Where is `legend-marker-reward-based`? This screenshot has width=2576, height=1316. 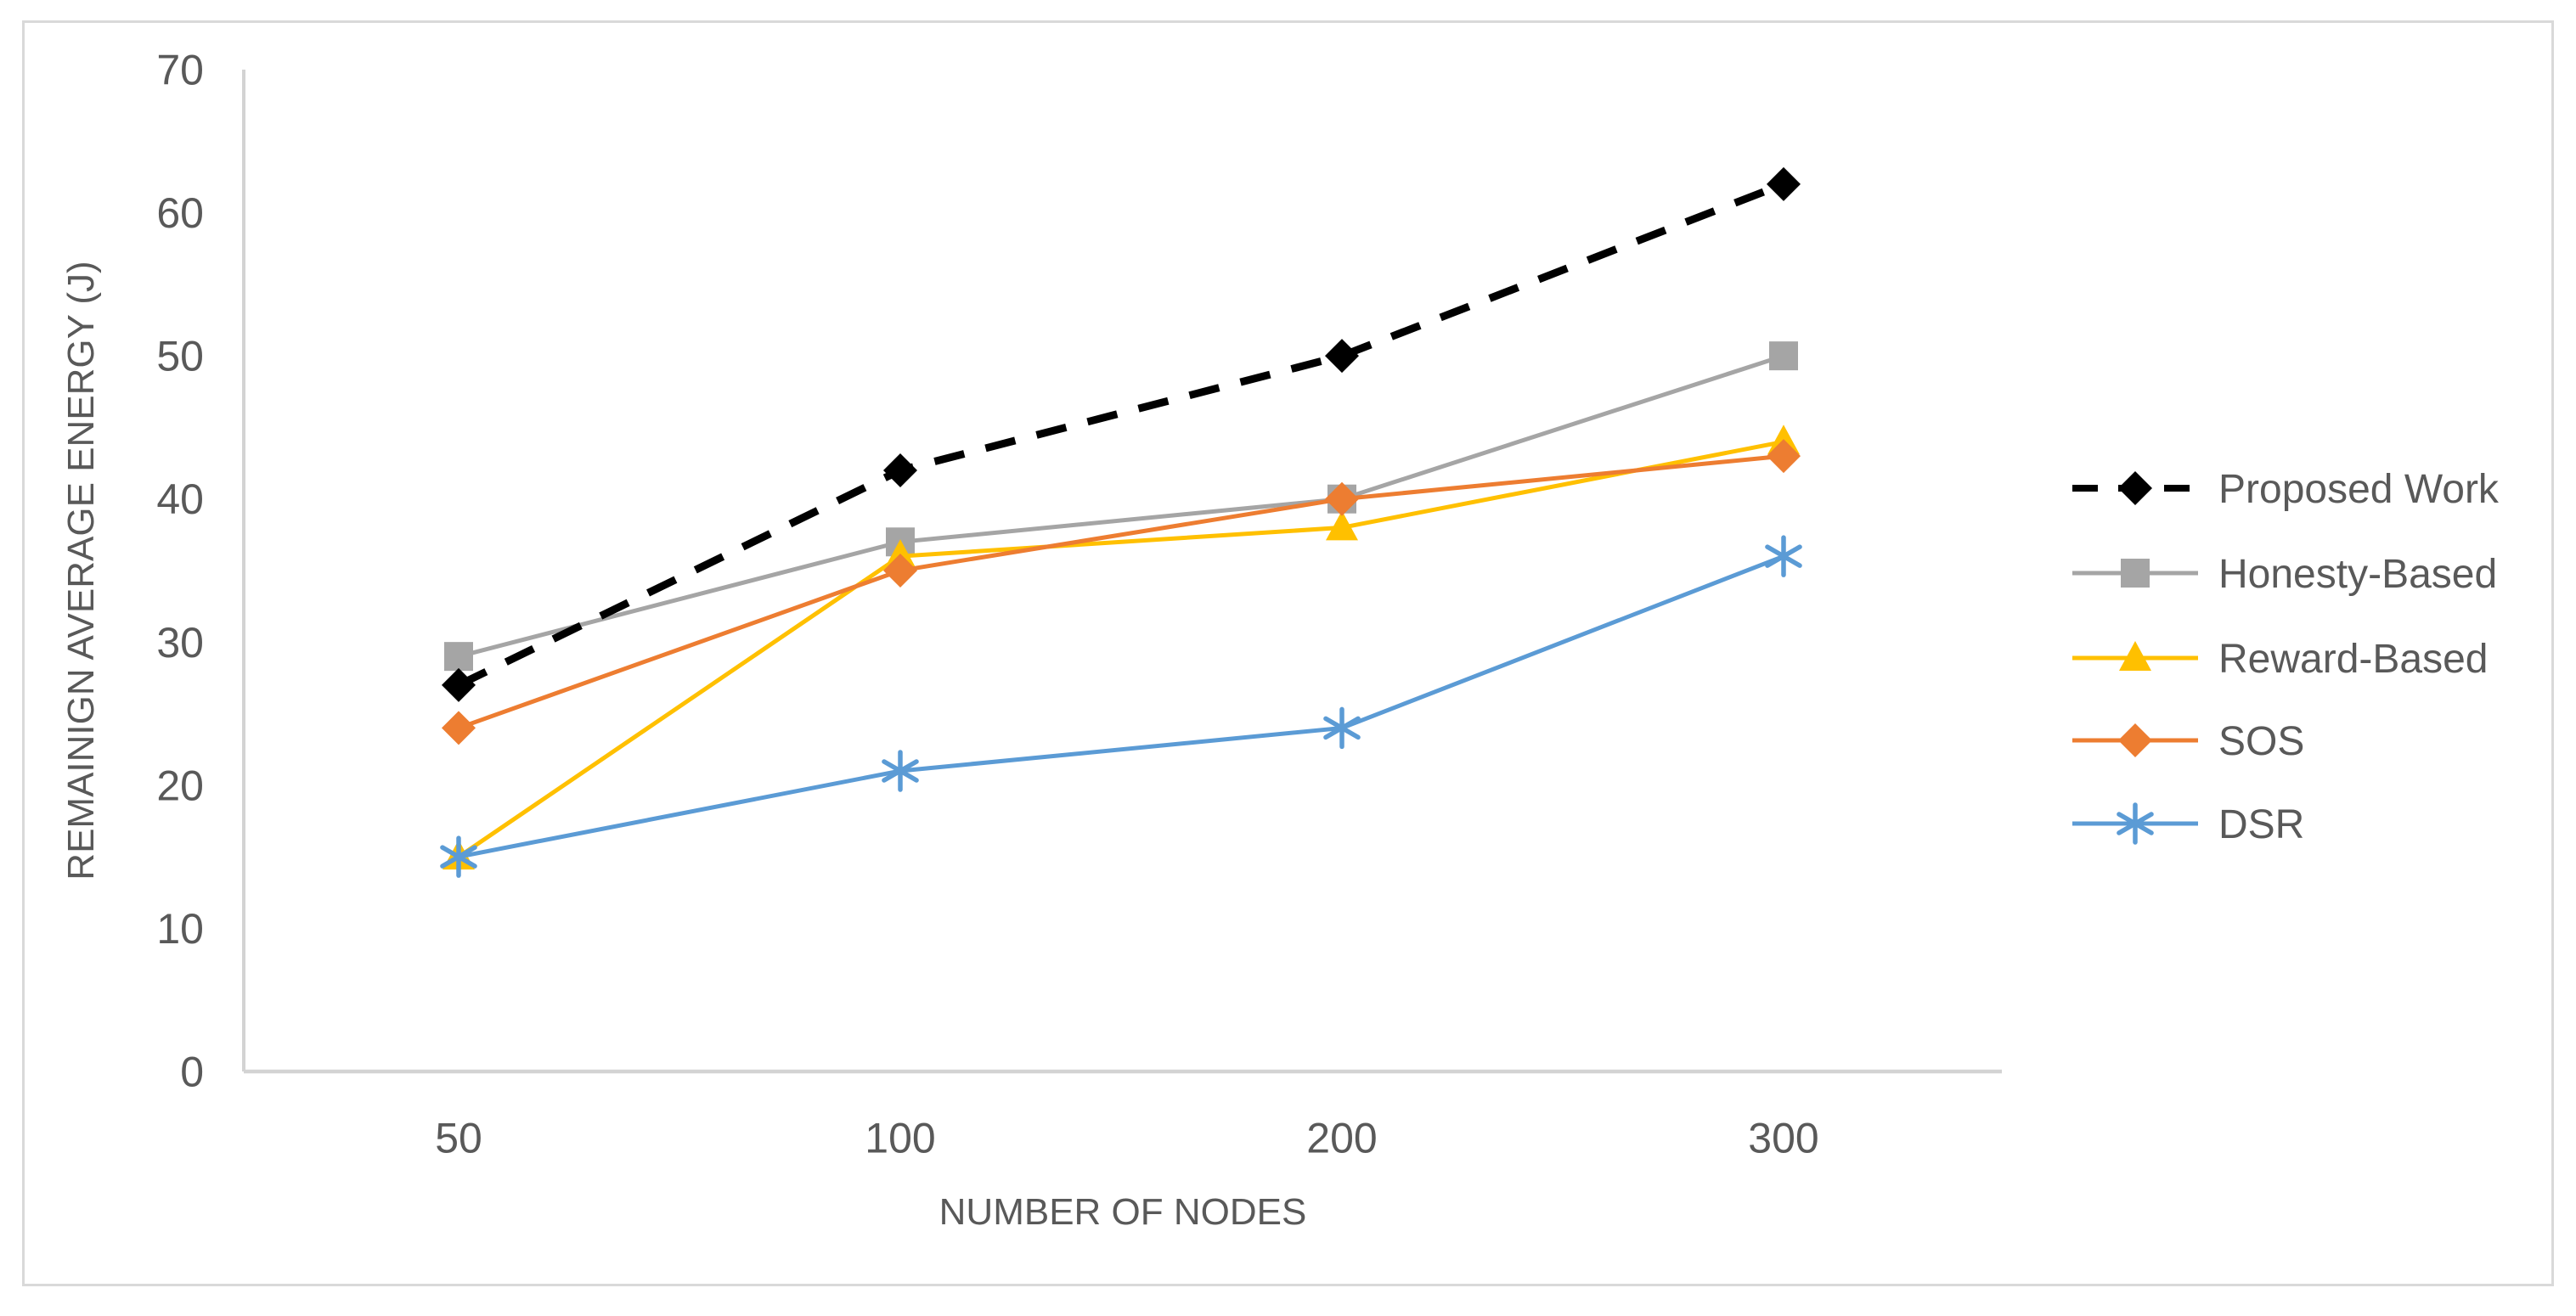
legend-marker-reward-based is located at coordinates (2135, 656).